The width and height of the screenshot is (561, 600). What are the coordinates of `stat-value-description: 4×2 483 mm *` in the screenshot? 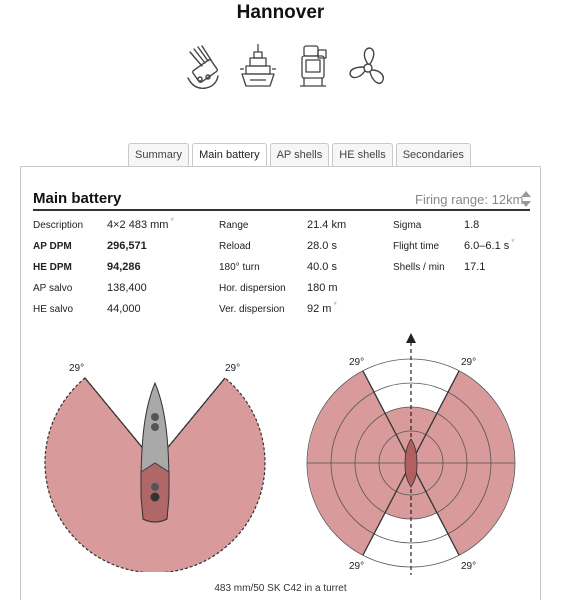 It's located at (140, 223).